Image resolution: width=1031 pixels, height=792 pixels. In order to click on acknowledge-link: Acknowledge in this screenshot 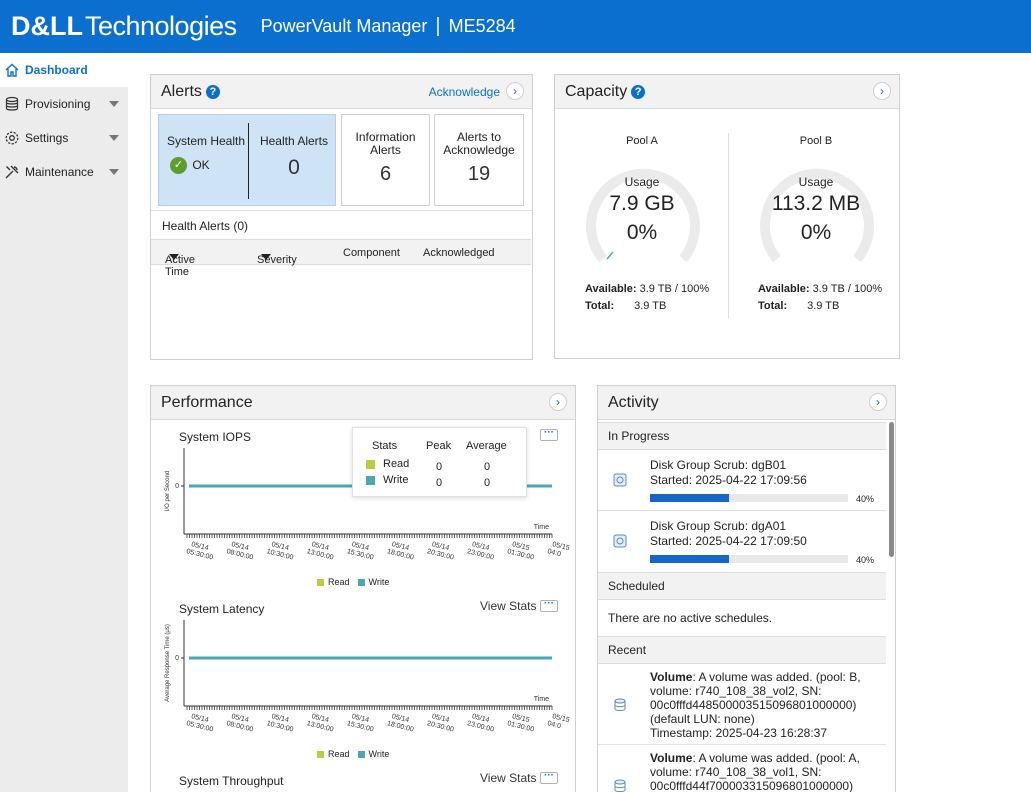, I will do `click(464, 92)`.